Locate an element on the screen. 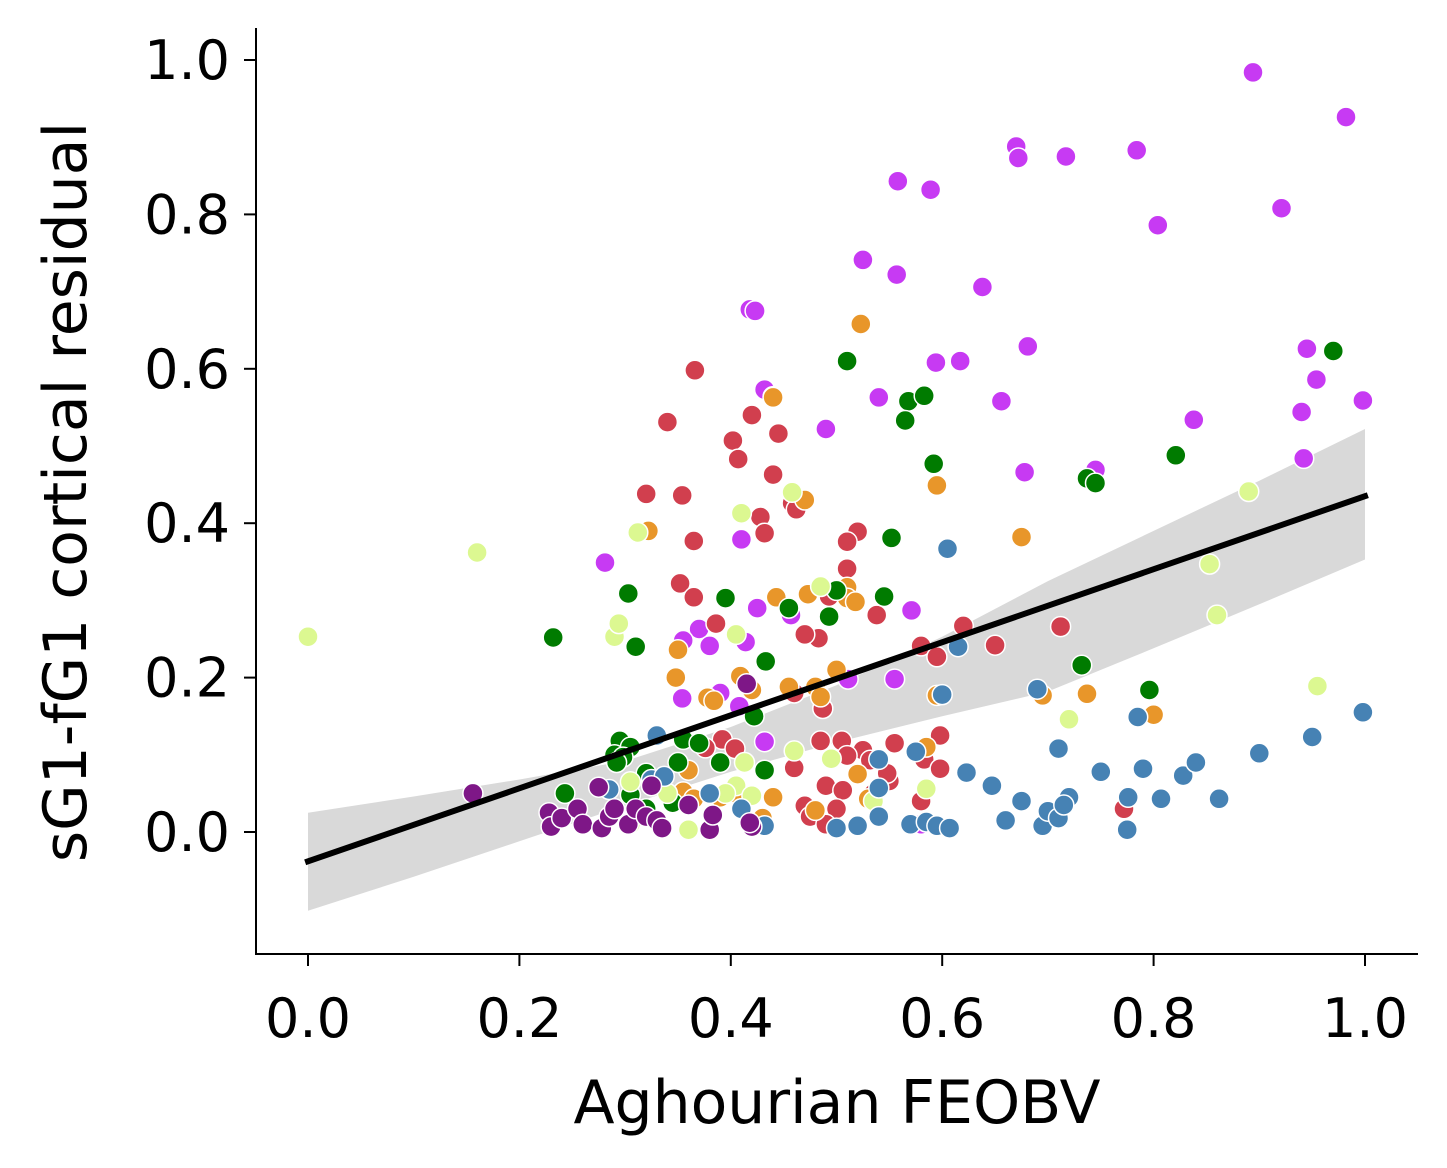 Image resolution: width=1447 pixels, height=1168 pixels. y-tick-label: 0.4 is located at coordinates (187, 523).